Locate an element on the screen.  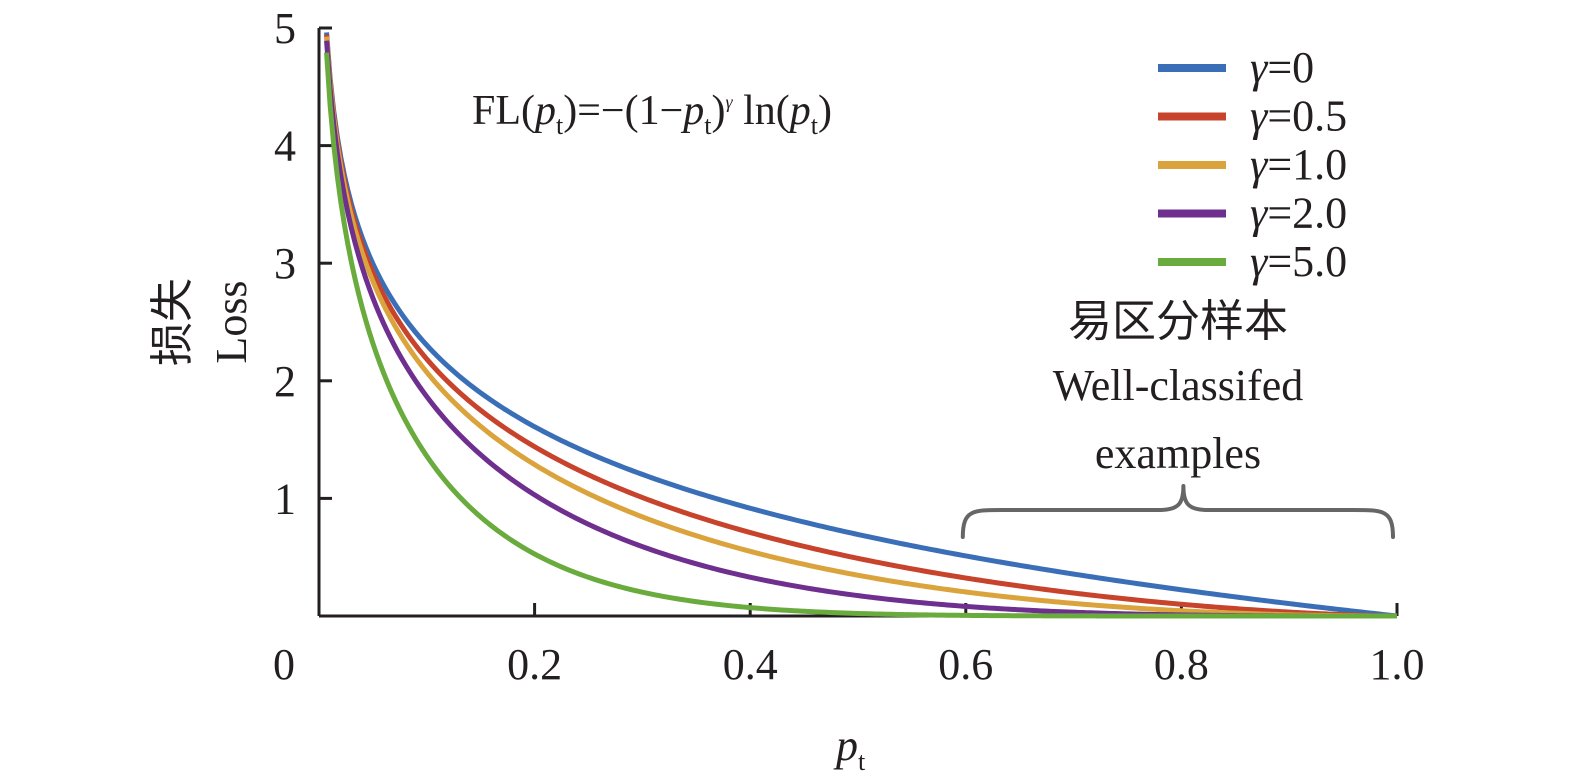
y-tick-label: 3 is located at coordinates (285, 263).